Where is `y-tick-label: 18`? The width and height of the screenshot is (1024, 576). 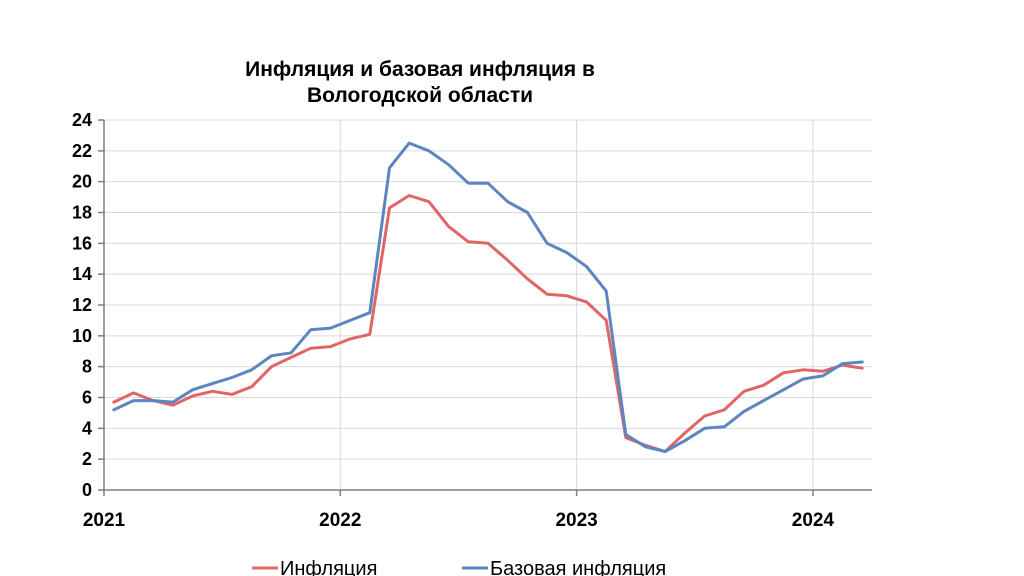 y-tick-label: 18 is located at coordinates (82, 213).